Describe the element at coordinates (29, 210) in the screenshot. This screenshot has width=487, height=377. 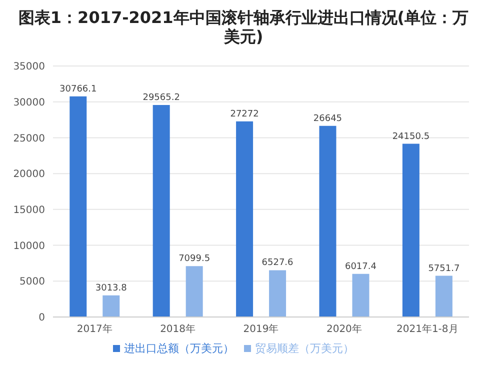
I see `y-tick-label: 15000` at that location.